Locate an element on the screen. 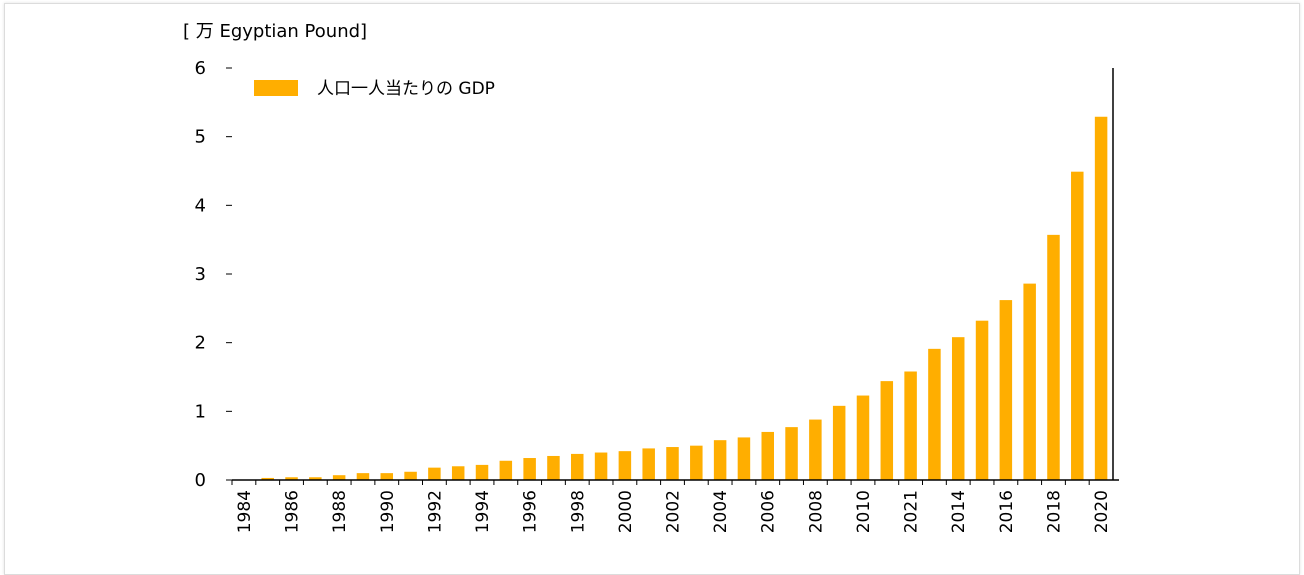  x-tick-label: 2006 is located at coordinates (769, 511).